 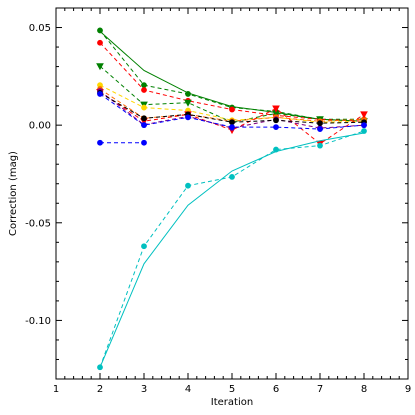 What do you see at coordinates (408, 389) in the screenshot?
I see `x-tick-label: 9` at bounding box center [408, 389].